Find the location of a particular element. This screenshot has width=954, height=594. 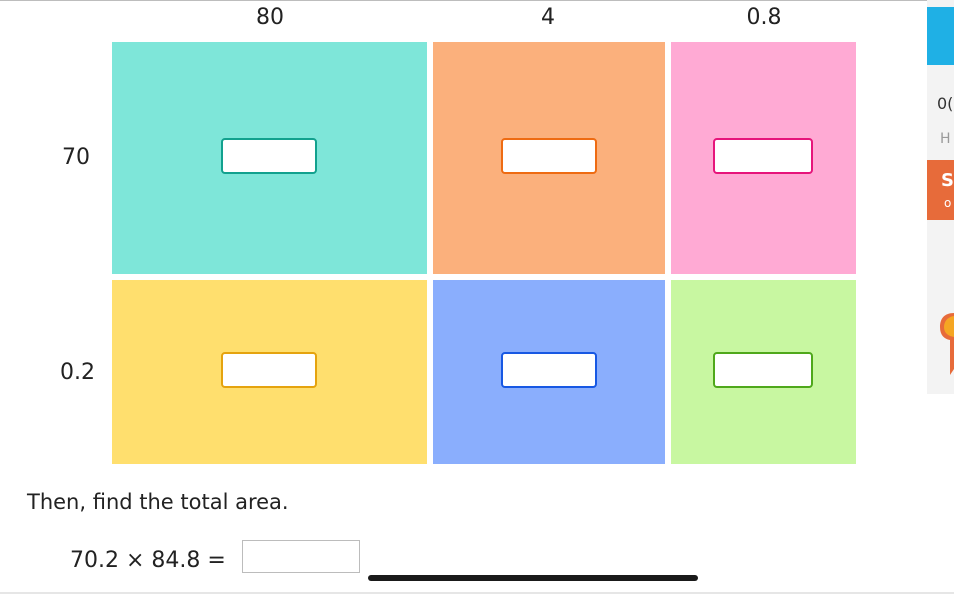

total-area-equation: 70.2 × 84.8 = is located at coordinates (148, 560).